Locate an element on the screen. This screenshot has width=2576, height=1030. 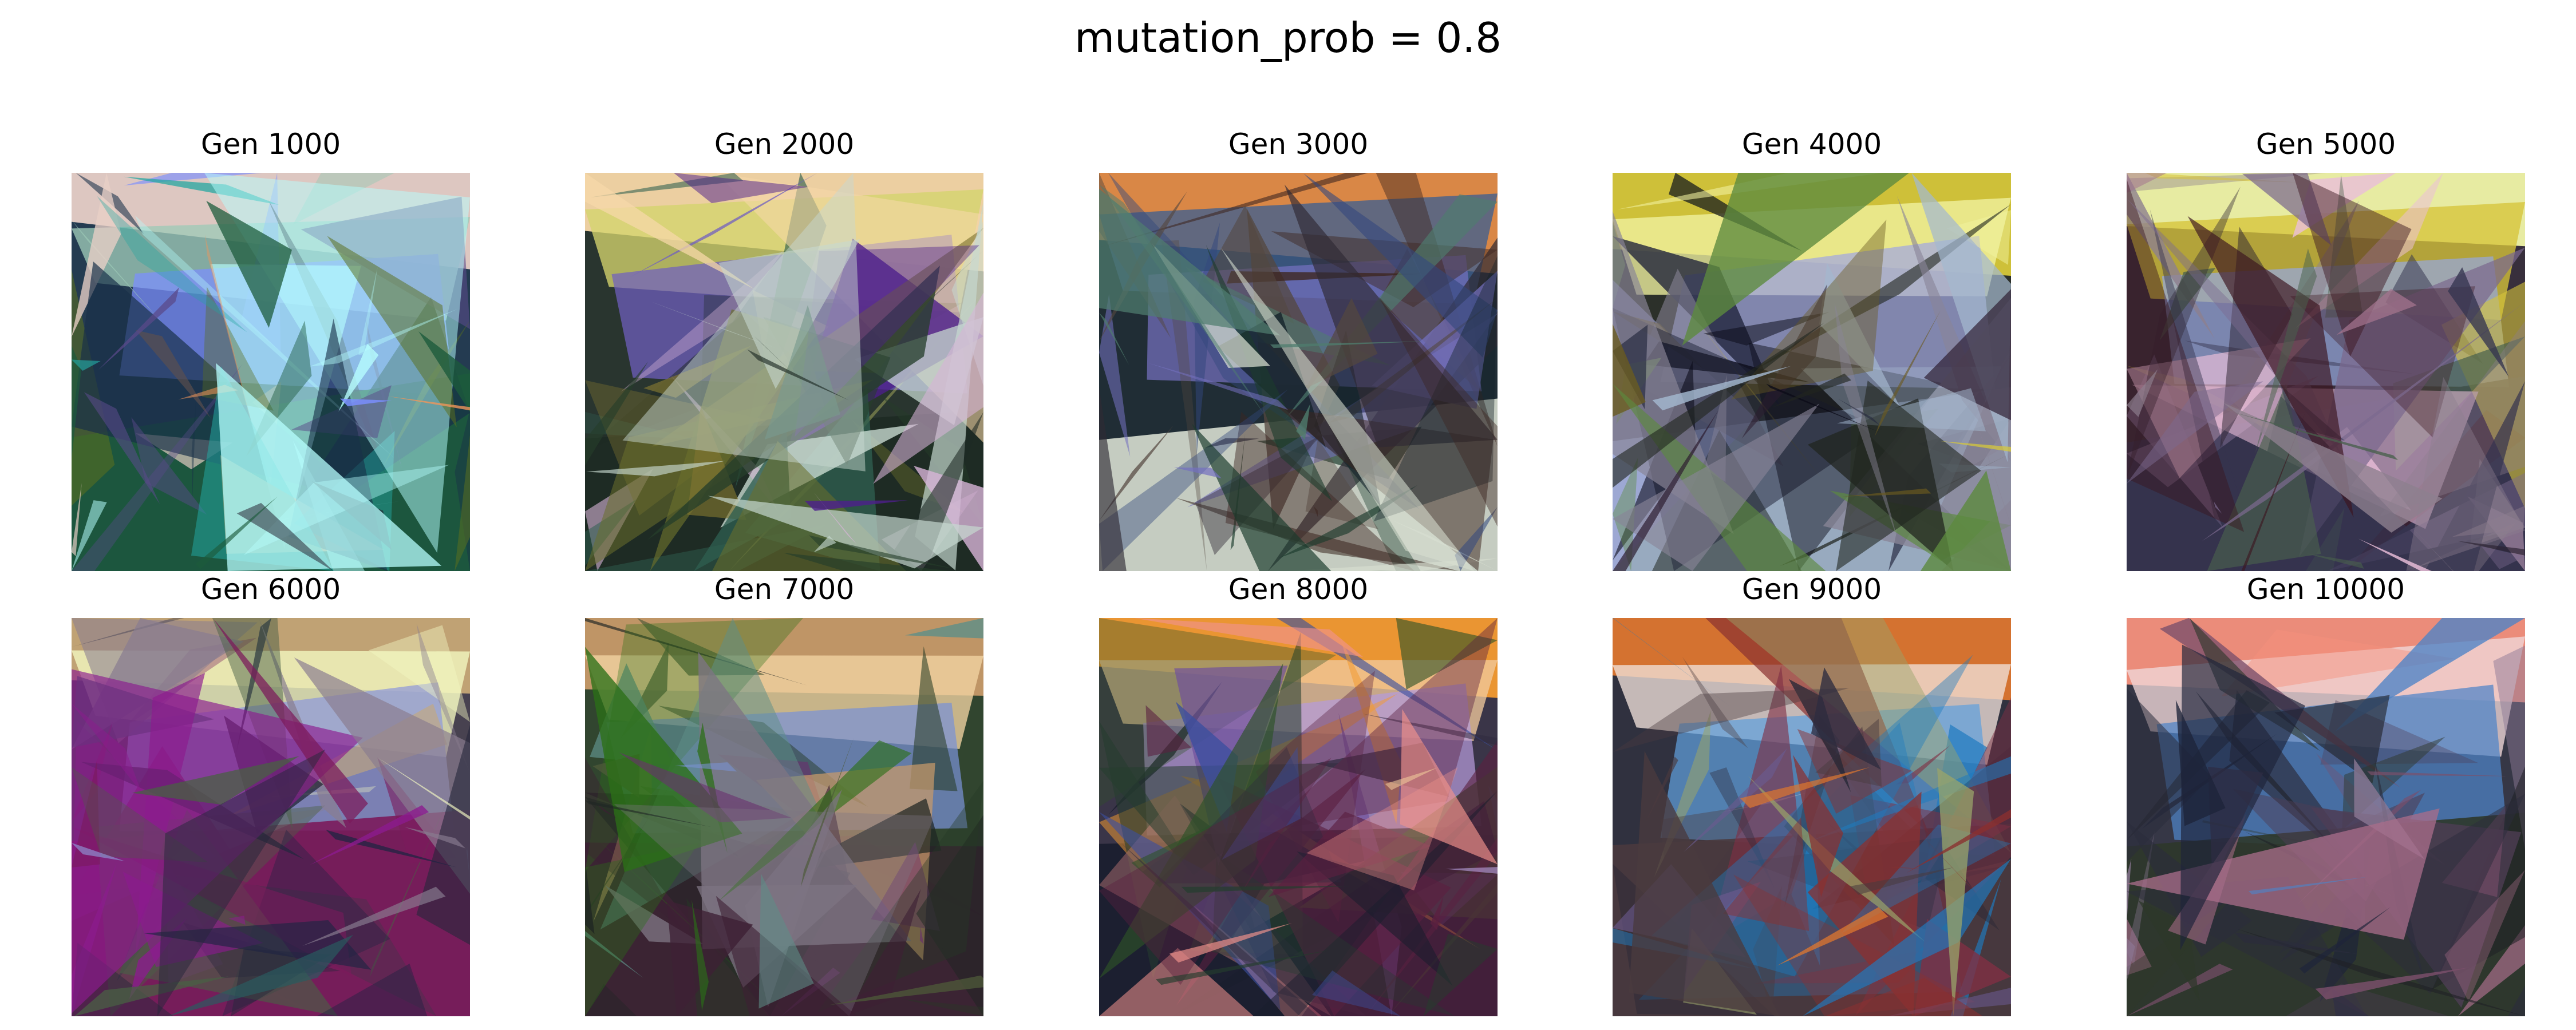
panel-title: Gen 1000 is located at coordinates (270, 144).